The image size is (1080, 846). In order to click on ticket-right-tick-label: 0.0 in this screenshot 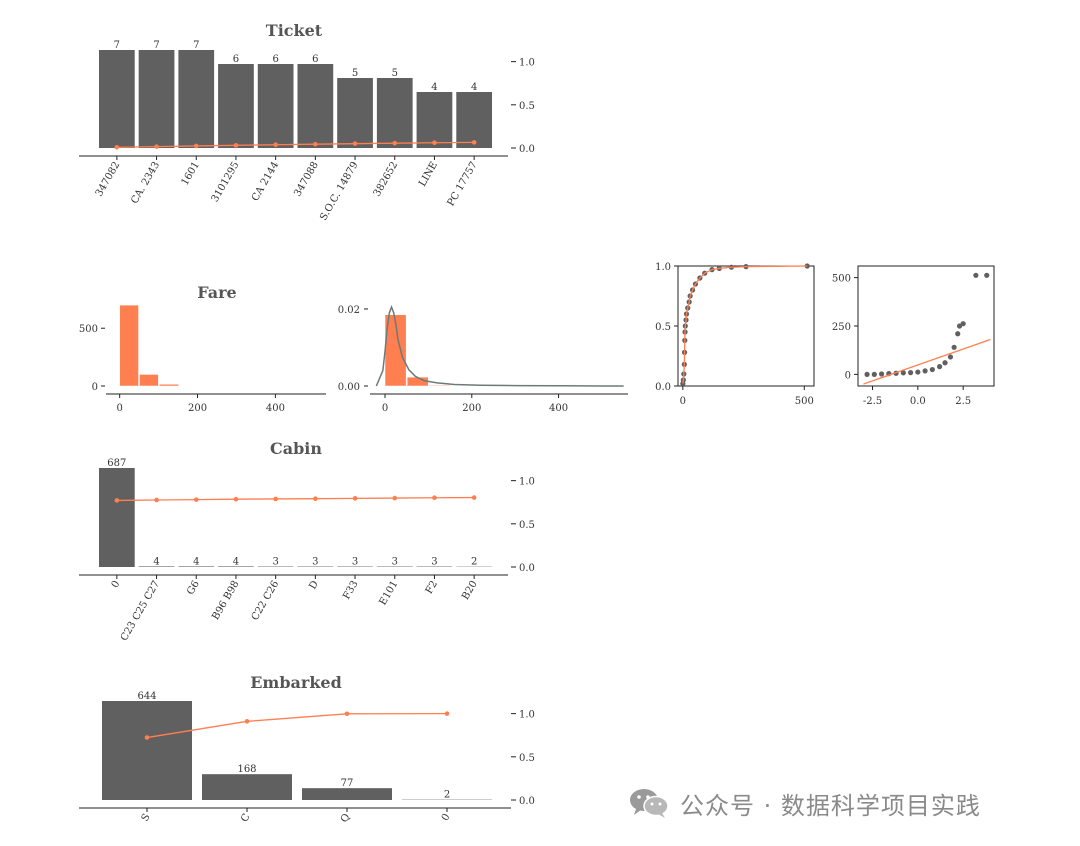, I will do `click(527, 149)`.